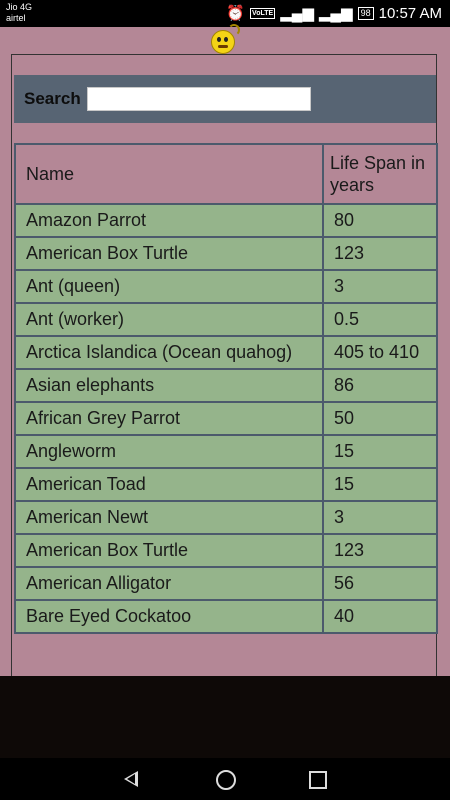  I want to click on cell-name: Ant (queen), so click(169, 286).